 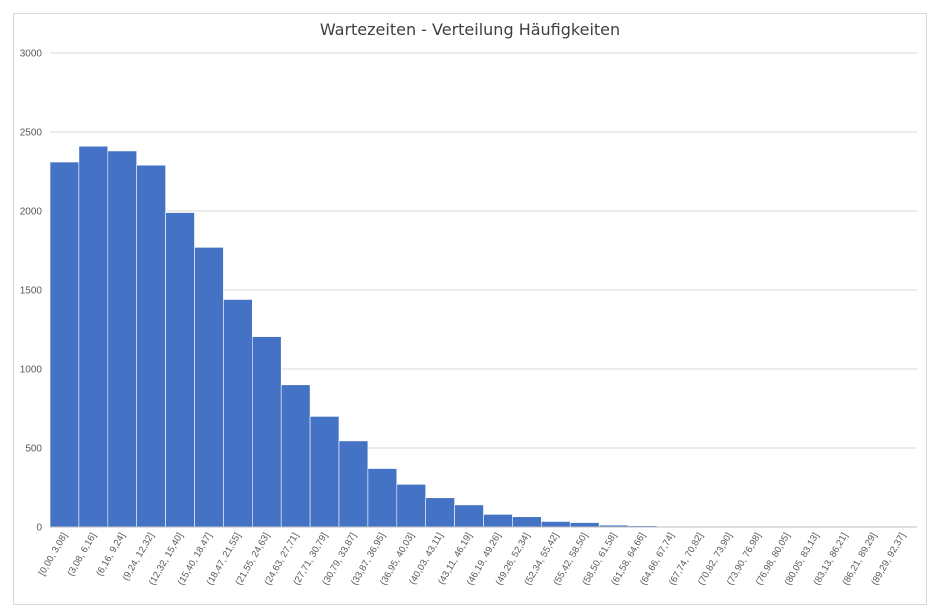 I want to click on y-tick-label: 2000, so click(x=31, y=212).